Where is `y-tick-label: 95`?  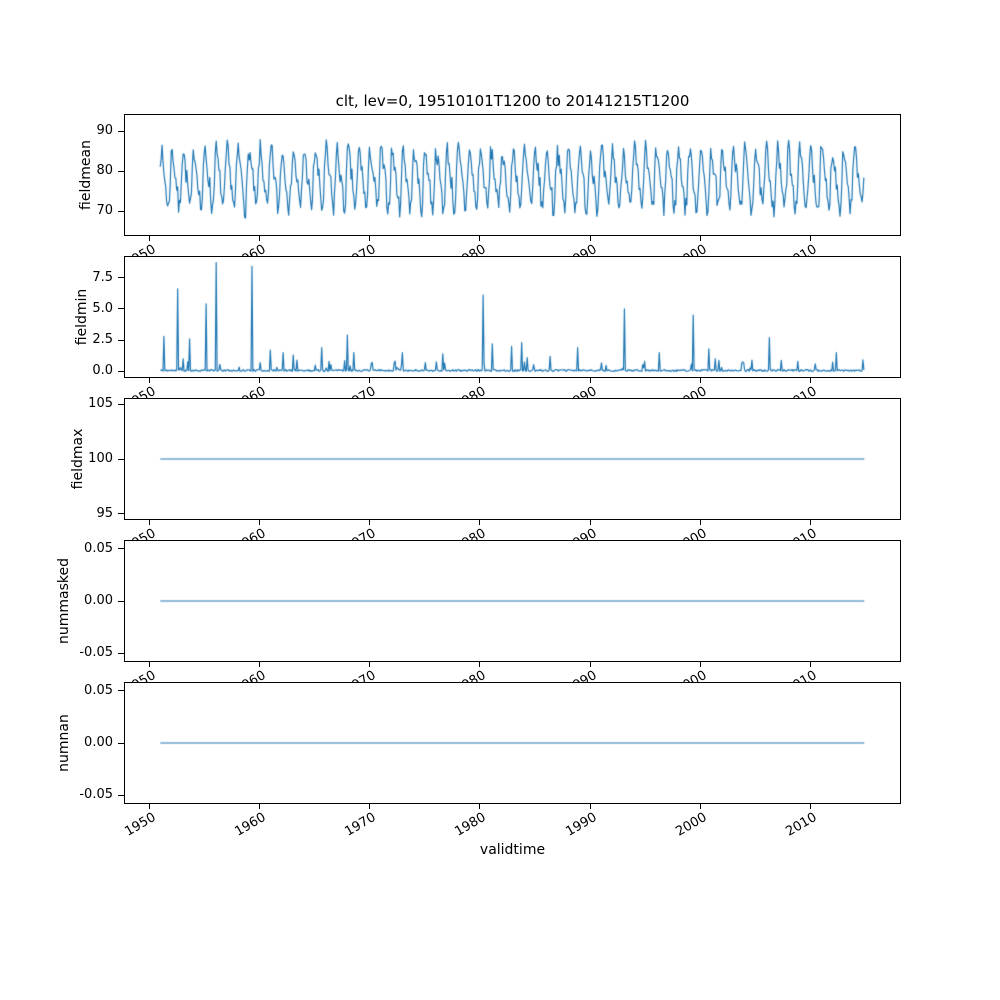
y-tick-label: 95 is located at coordinates (104, 513).